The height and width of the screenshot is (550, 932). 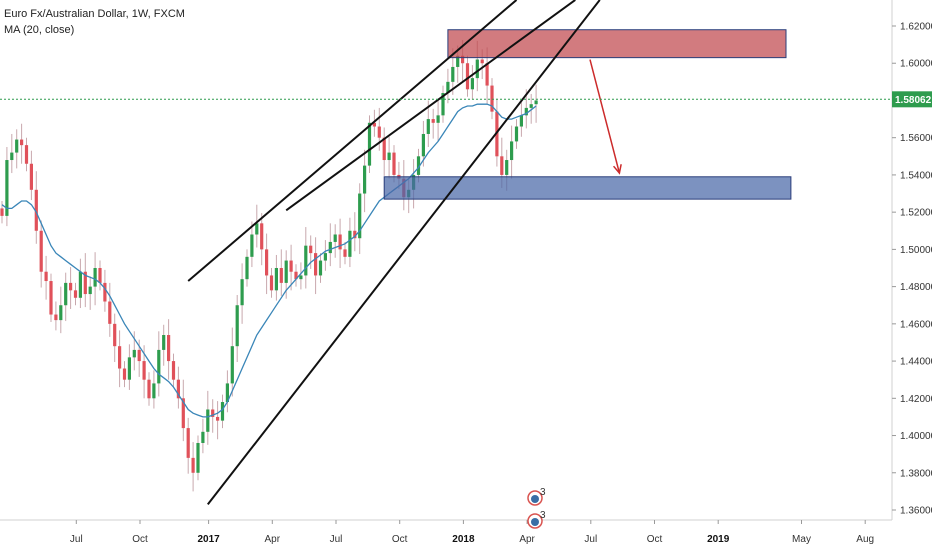 What do you see at coordinates (617, 44) in the screenshot?
I see `resistance-zone` at bounding box center [617, 44].